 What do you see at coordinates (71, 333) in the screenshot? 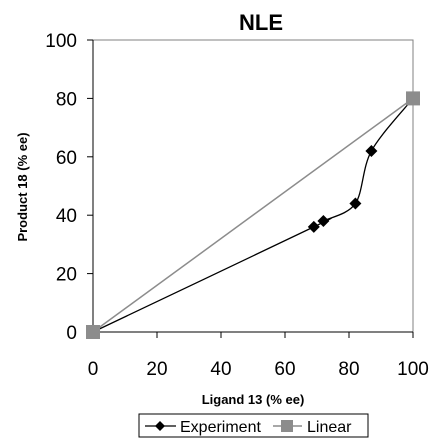
I see `y-tick-label: 0` at bounding box center [71, 333].